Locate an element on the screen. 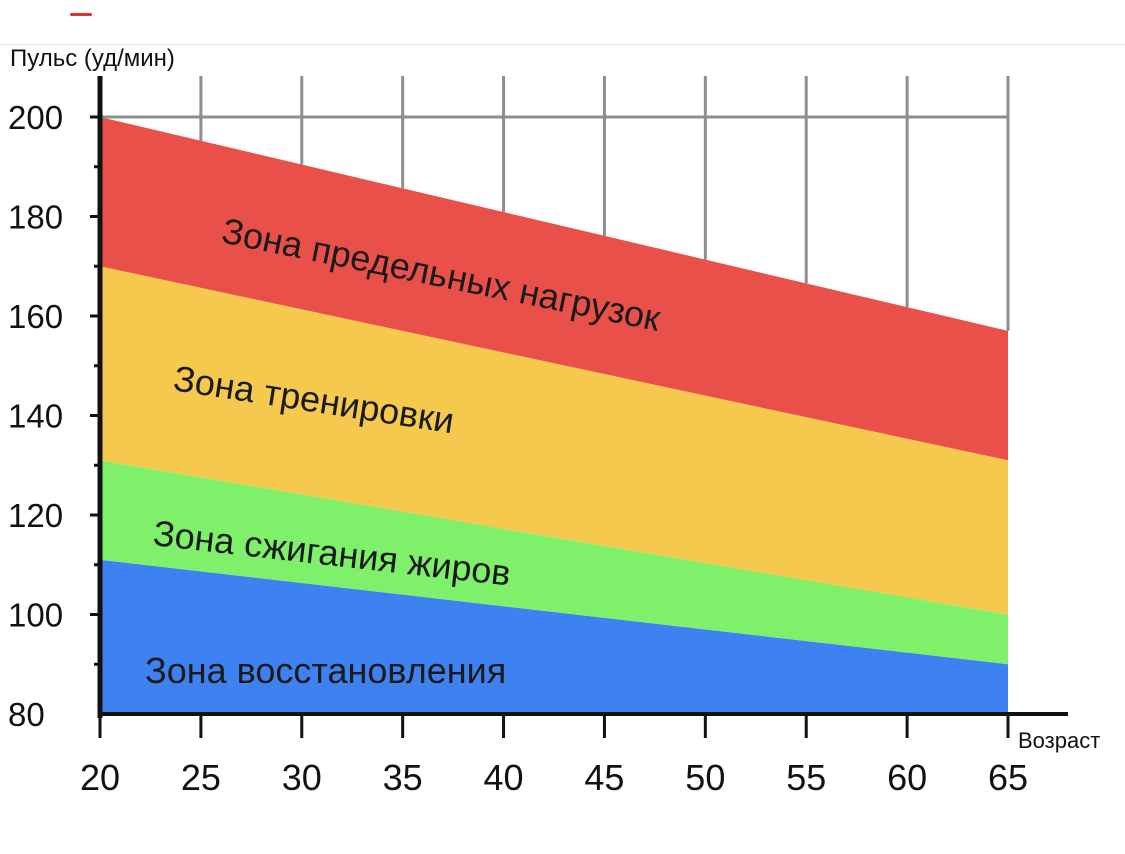  y-tick-label-140: 140 is located at coordinates (35, 416).